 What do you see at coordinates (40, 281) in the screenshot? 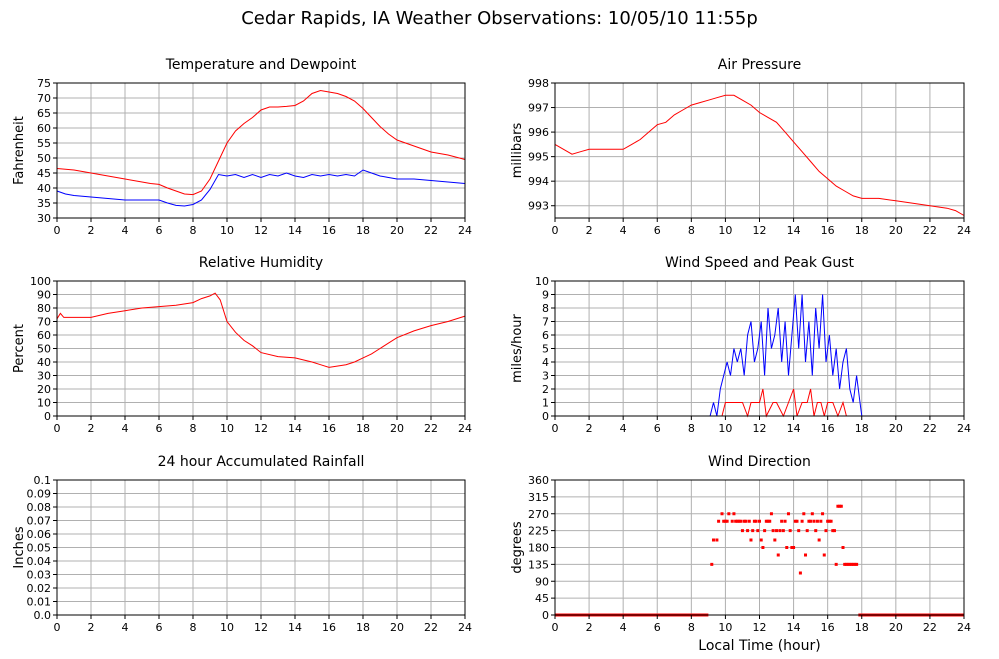
I see `y-tick-label: 100` at bounding box center [40, 281].